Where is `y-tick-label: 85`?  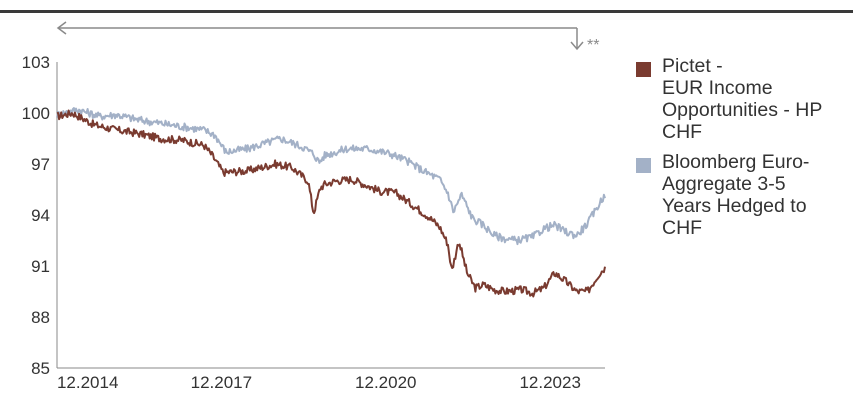
y-tick-label: 85 is located at coordinates (40, 368).